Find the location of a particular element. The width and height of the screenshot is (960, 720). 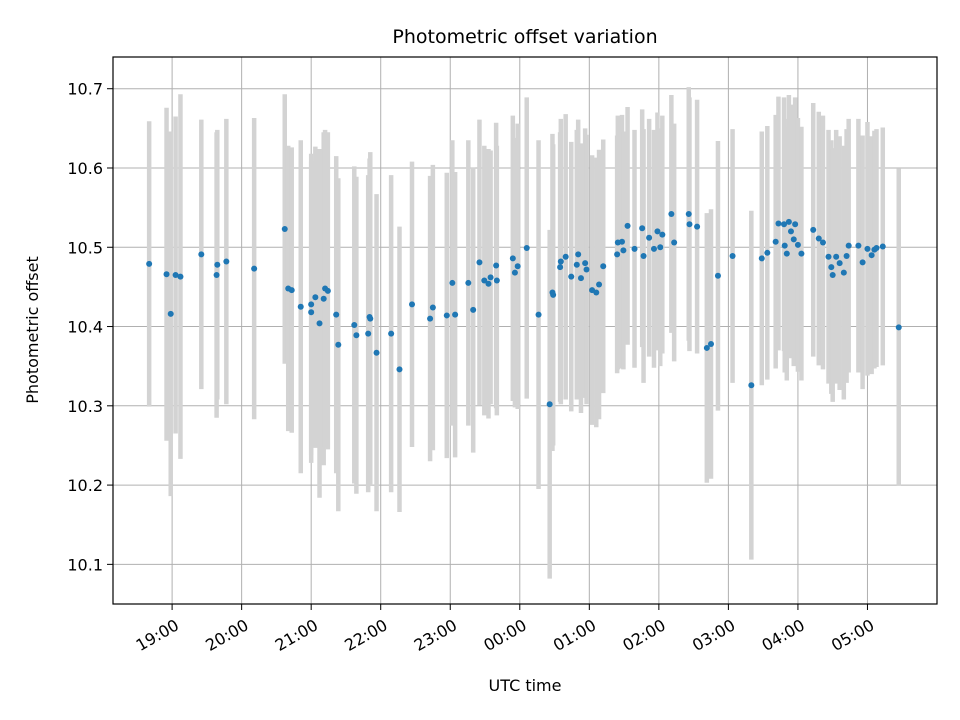

y-tick-label: 10.7 is located at coordinates (85, 89).